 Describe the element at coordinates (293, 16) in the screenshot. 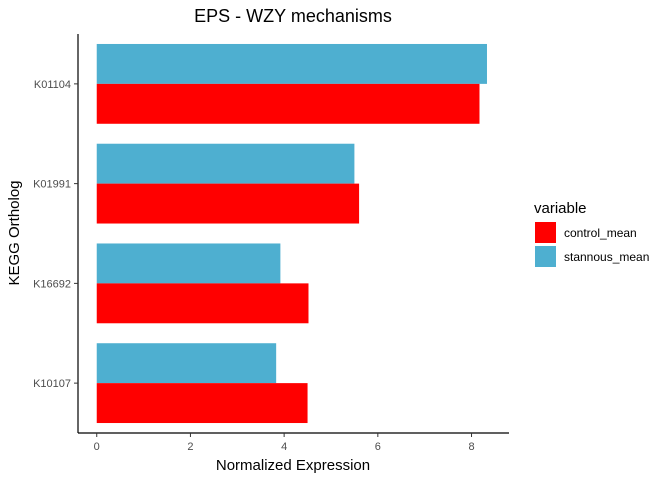

I see `chart-title: EPS - WZY mechanisms` at that location.